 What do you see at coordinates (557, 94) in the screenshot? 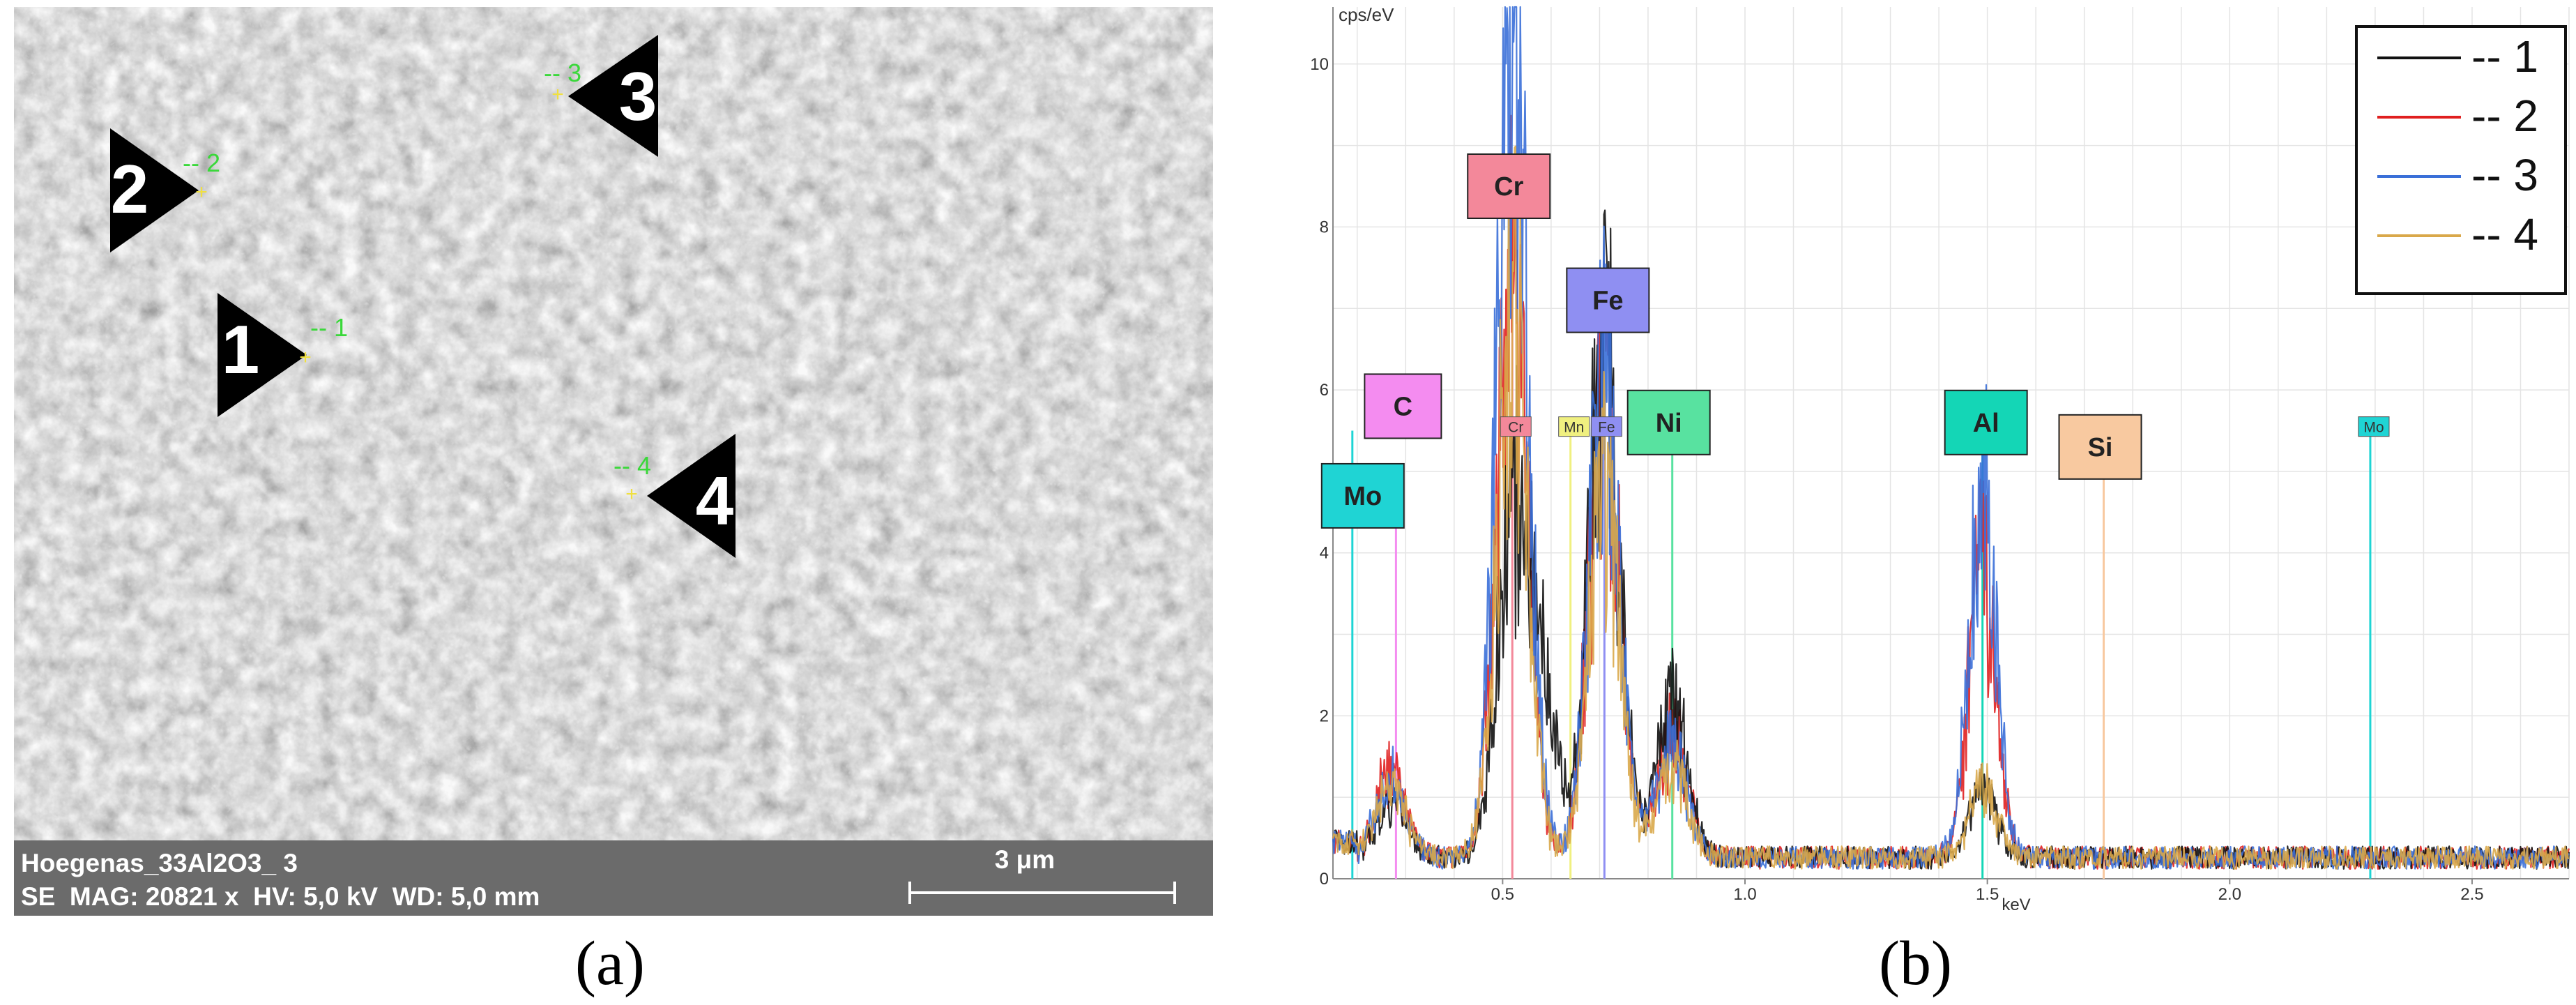
I see `marker-3-cross: +` at bounding box center [557, 94].